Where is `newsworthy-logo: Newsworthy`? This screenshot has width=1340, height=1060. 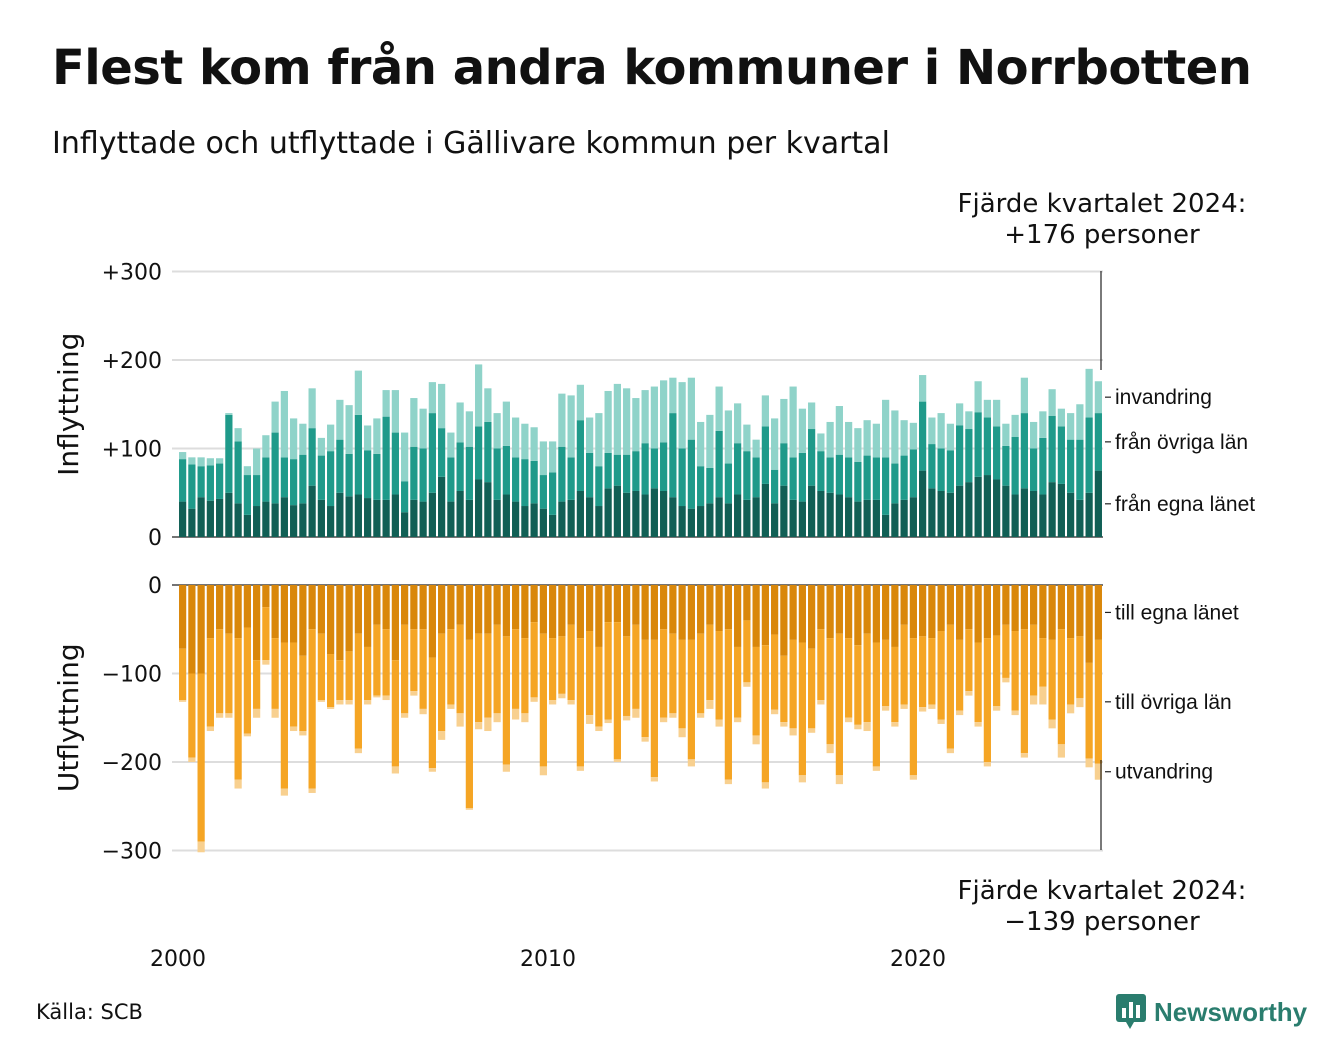 newsworthy-logo: Newsworthy is located at coordinates (1211, 1012).